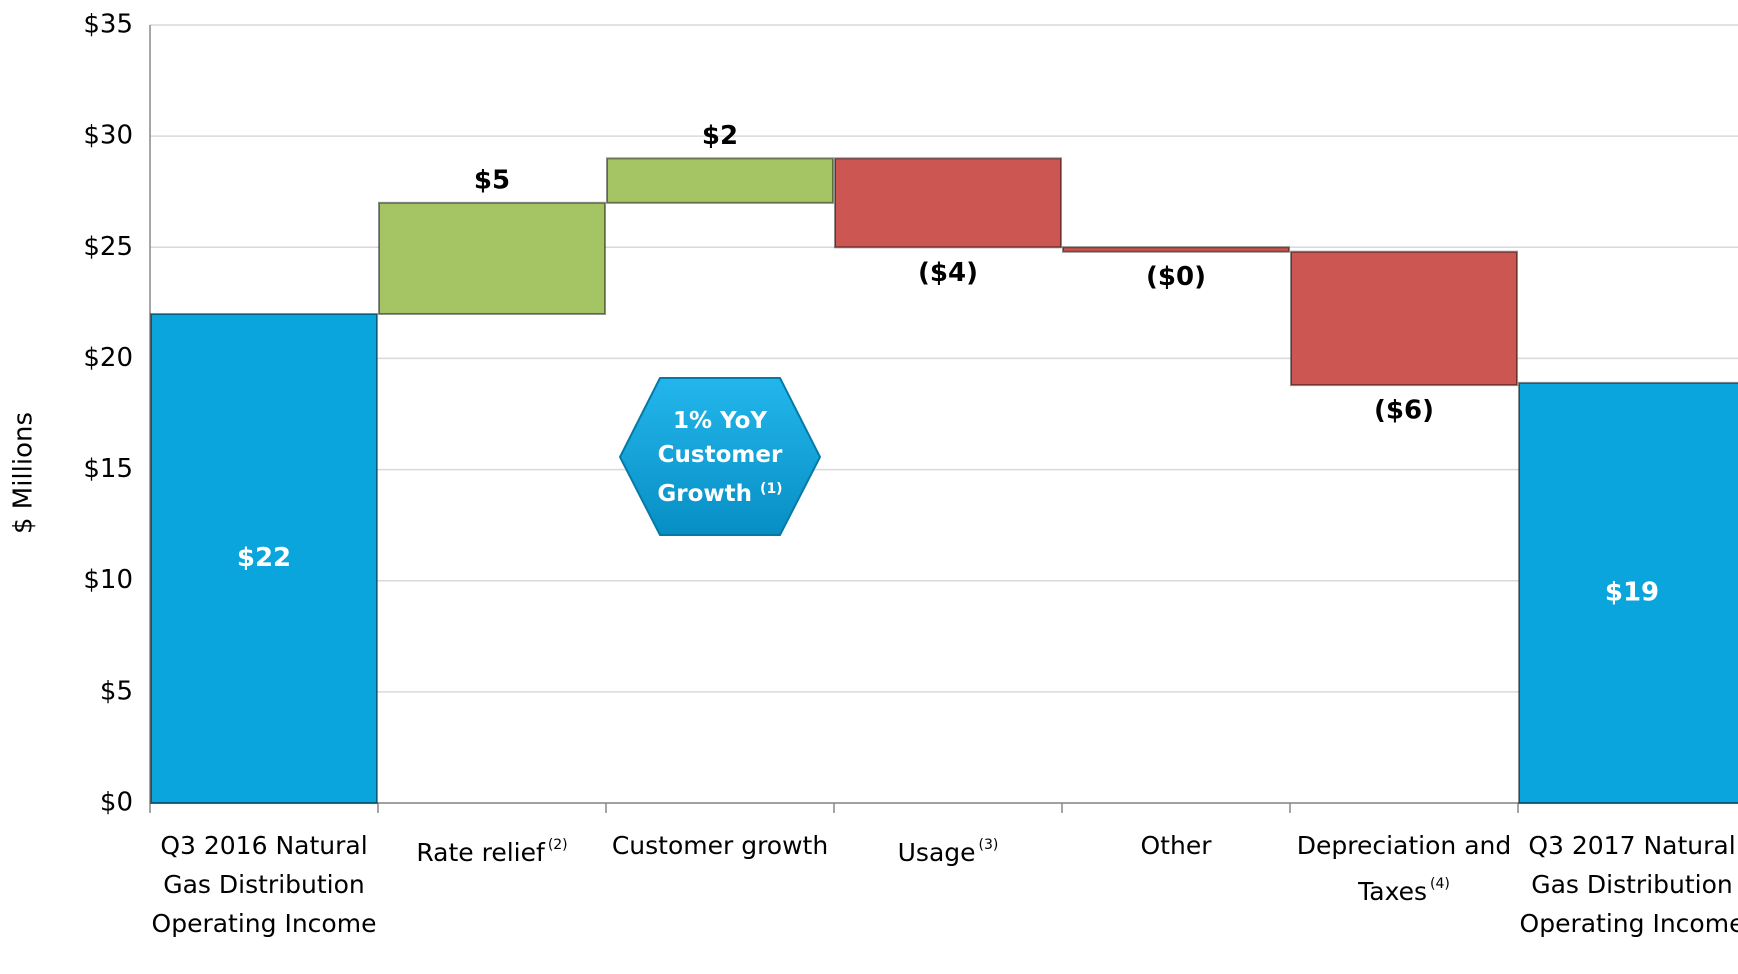 The image size is (1738, 974). Describe the element at coordinates (116, 691) in the screenshot. I see `y-tick-label: $5` at that location.